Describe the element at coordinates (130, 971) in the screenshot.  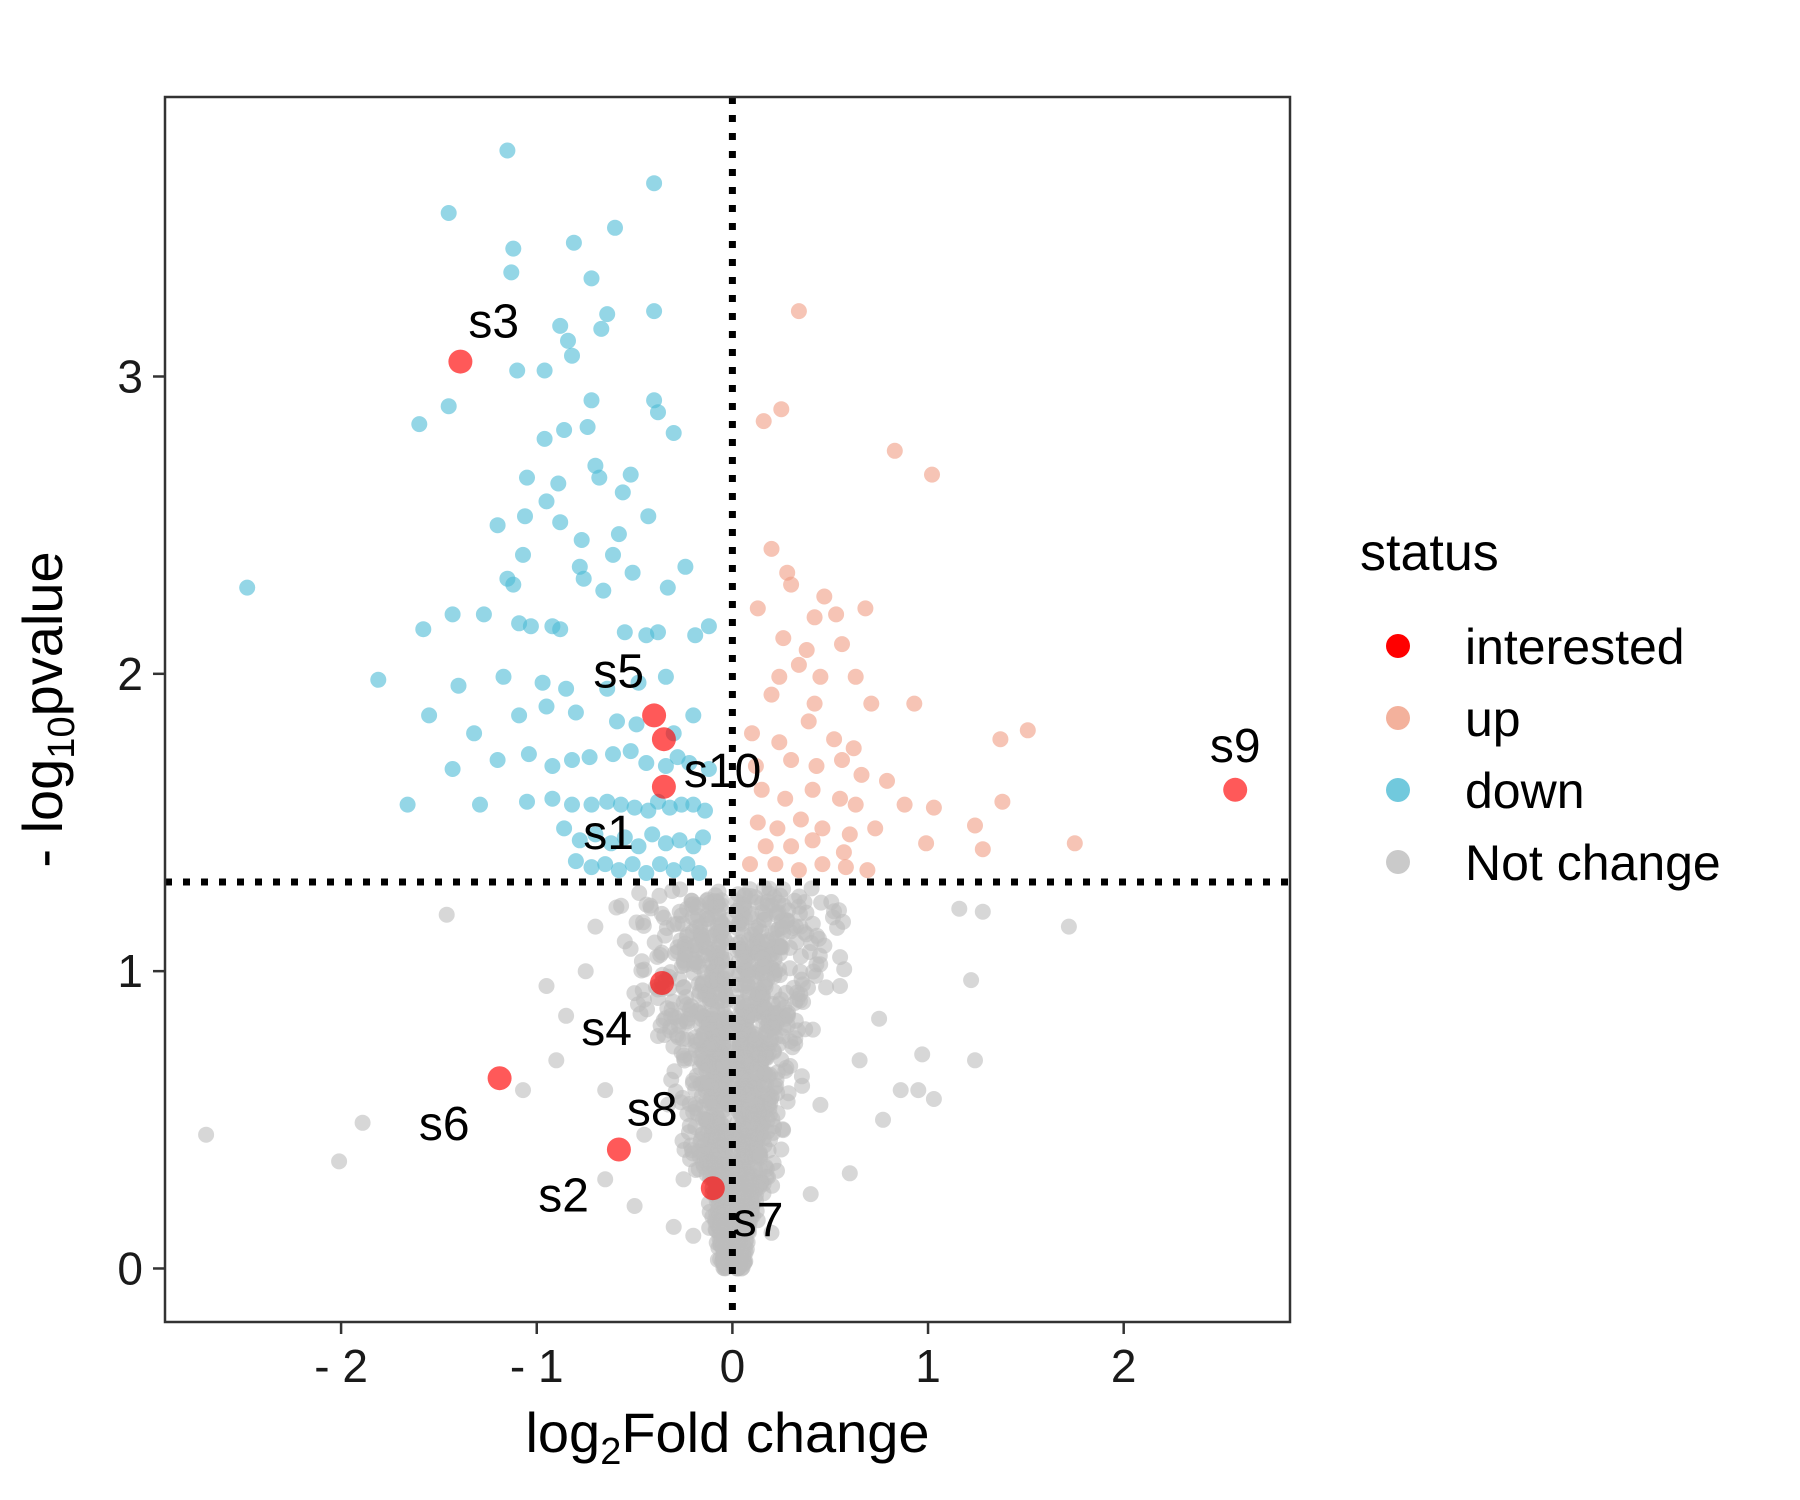
I see `y-tick-label: 1` at that location.